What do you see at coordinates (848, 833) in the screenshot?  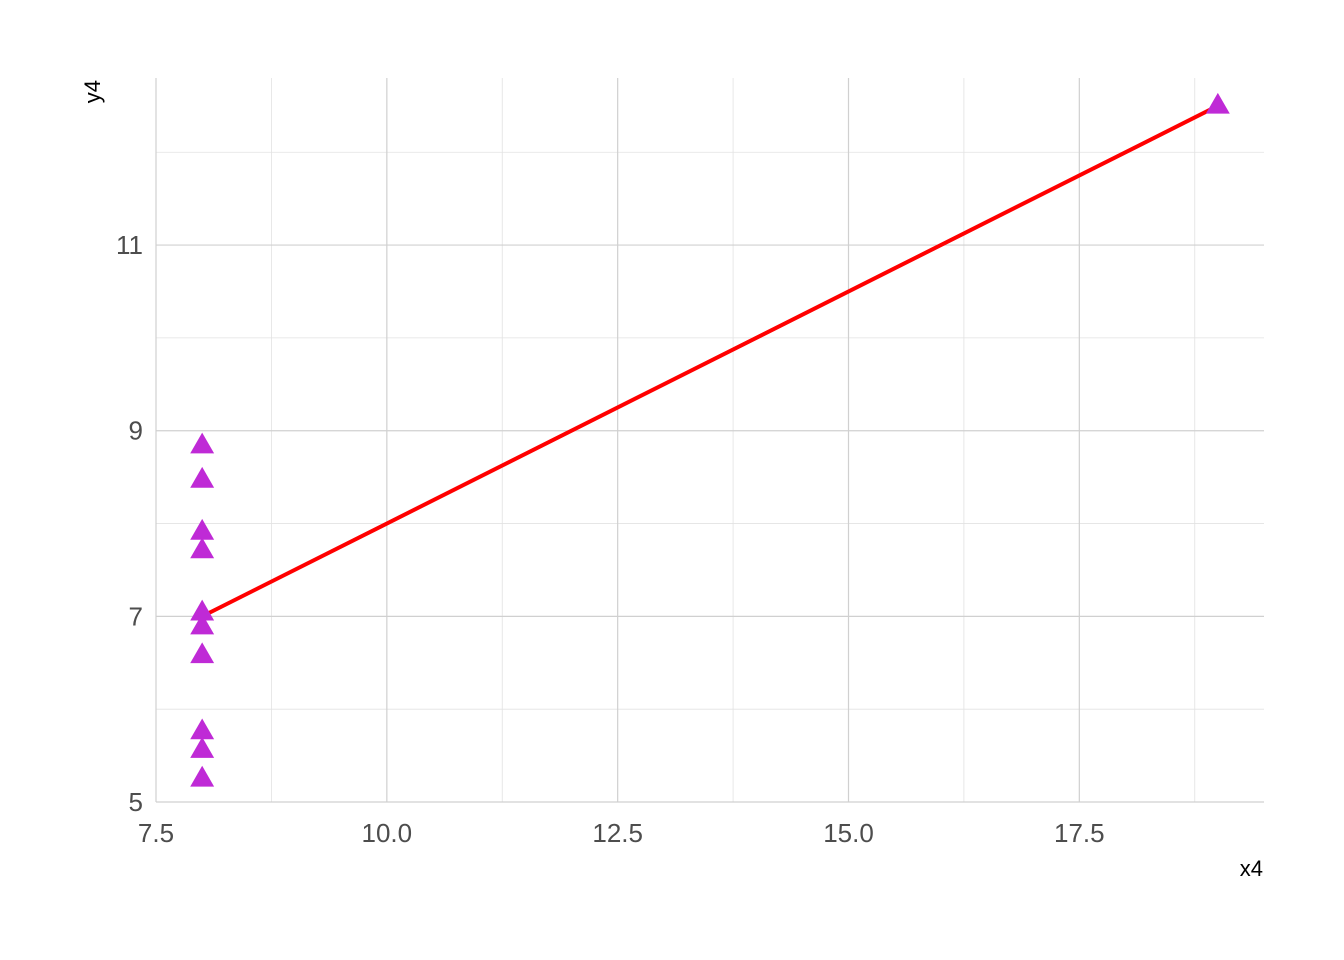 I see `x-tick-label: 15.0` at bounding box center [848, 833].